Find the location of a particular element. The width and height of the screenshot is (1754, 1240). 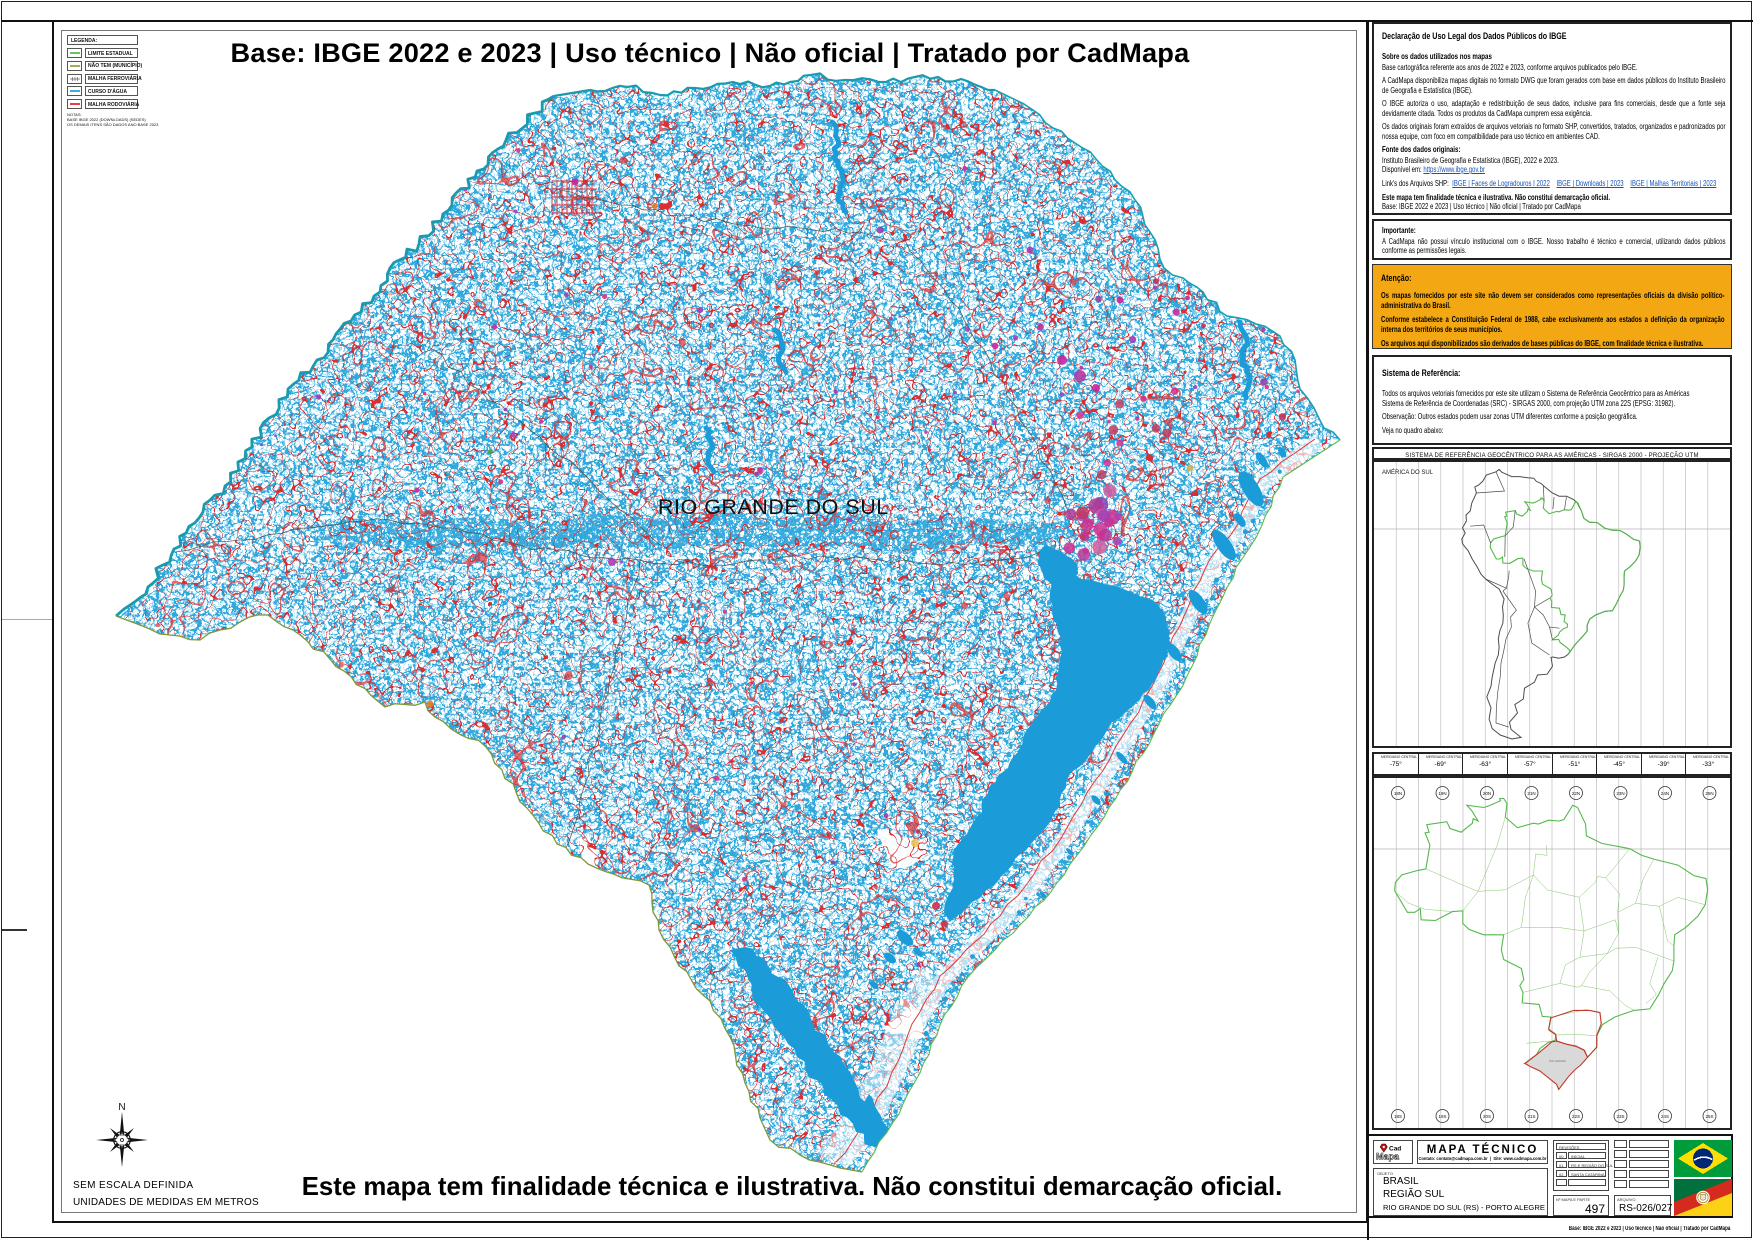

svg-text: 25N is located at coordinates (1709, 793).